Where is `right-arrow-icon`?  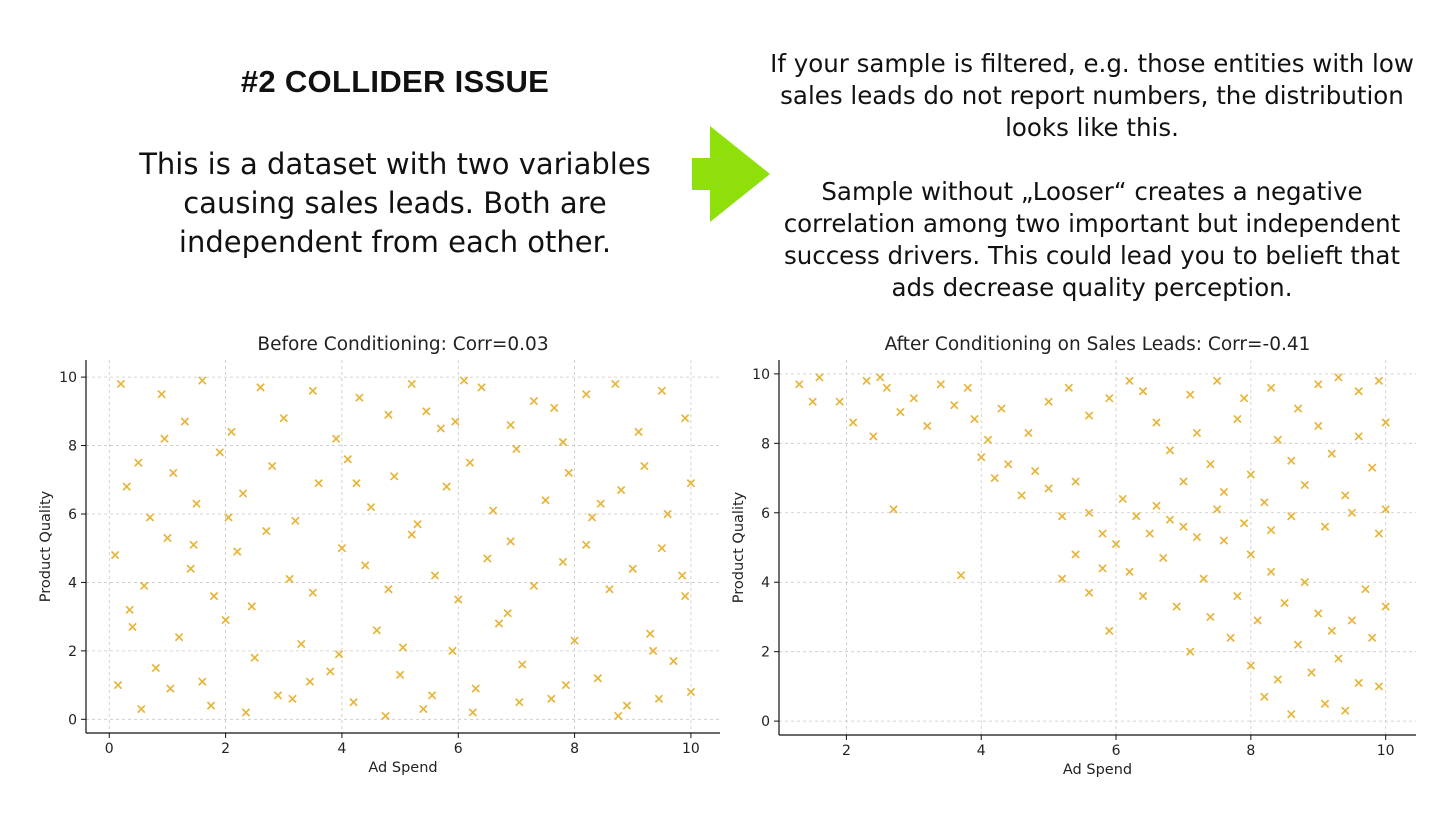 right-arrow-icon is located at coordinates (731, 174).